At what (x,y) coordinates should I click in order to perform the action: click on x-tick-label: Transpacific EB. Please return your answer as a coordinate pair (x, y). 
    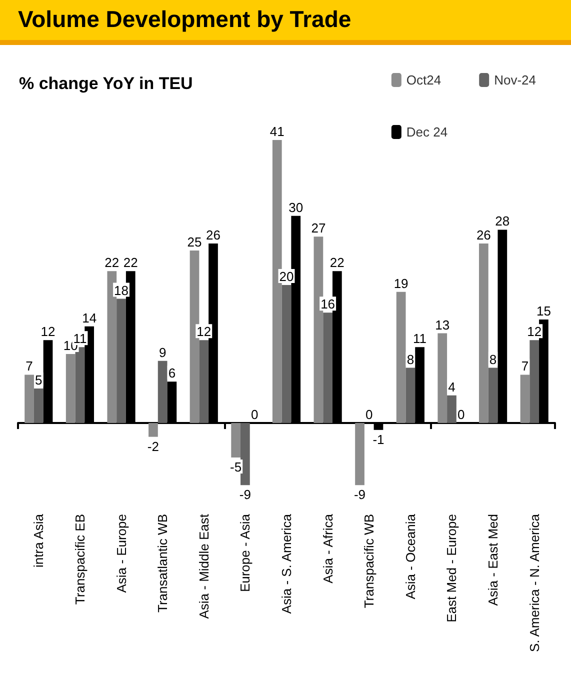
    Looking at the image, I should click on (80, 559).